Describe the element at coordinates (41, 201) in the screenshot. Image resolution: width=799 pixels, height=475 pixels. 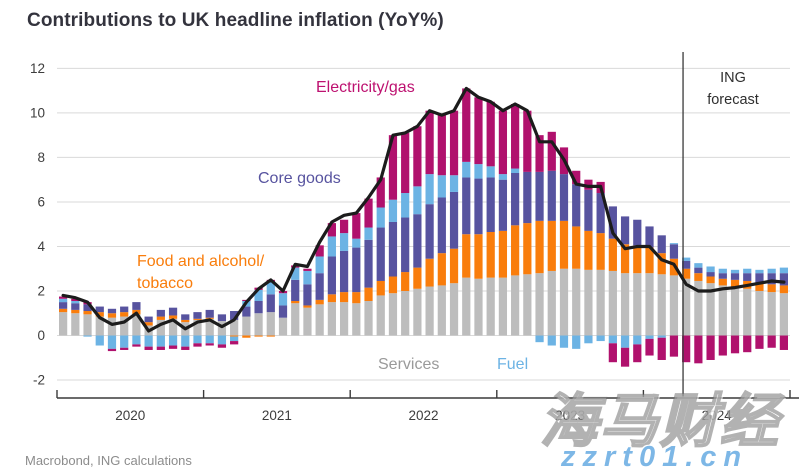
I see `svg-text: 6` at that location.